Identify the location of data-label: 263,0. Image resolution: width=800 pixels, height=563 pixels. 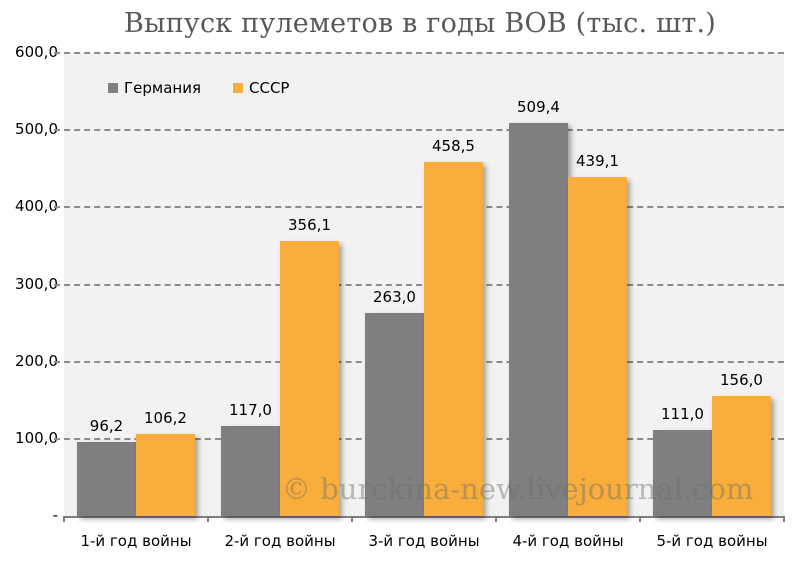
(394, 297).